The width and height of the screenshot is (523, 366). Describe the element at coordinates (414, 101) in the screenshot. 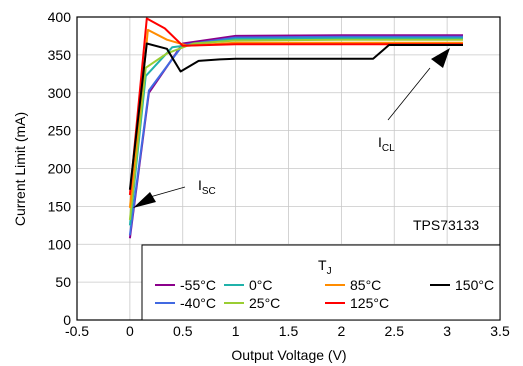

I see `icl-annotation: ICL` at that location.